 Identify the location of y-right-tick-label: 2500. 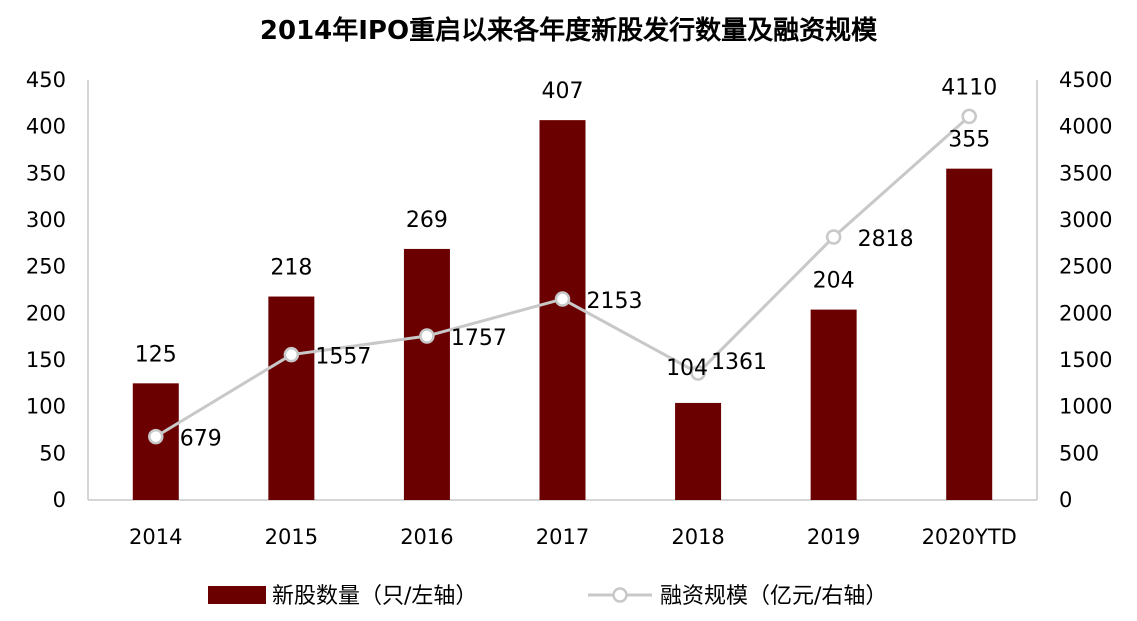
(1085, 267).